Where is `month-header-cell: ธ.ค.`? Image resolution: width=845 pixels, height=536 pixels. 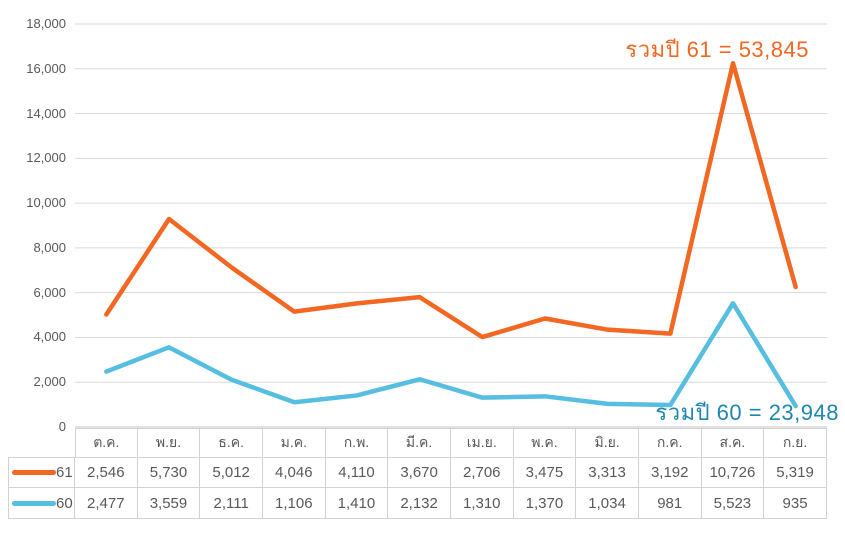
month-header-cell: ธ.ค. is located at coordinates (231, 443).